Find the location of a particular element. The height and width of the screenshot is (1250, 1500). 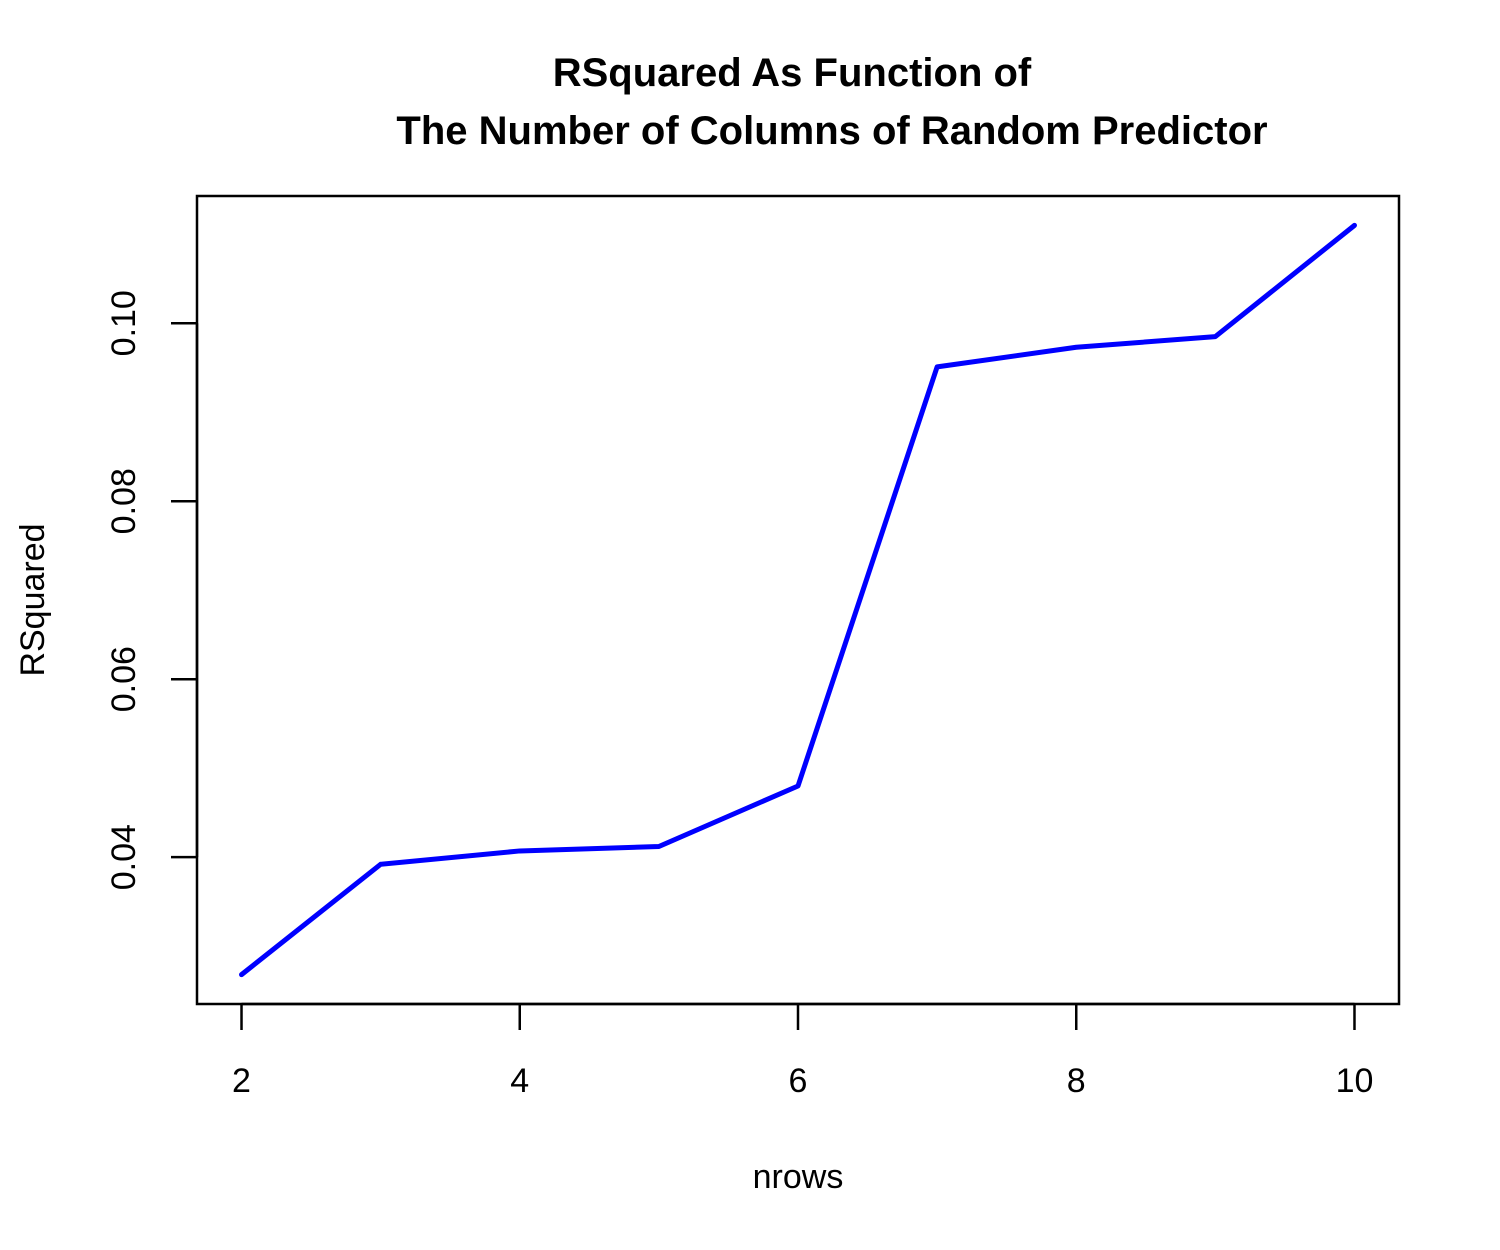

x-tick-label: 4 is located at coordinates (519, 1081).